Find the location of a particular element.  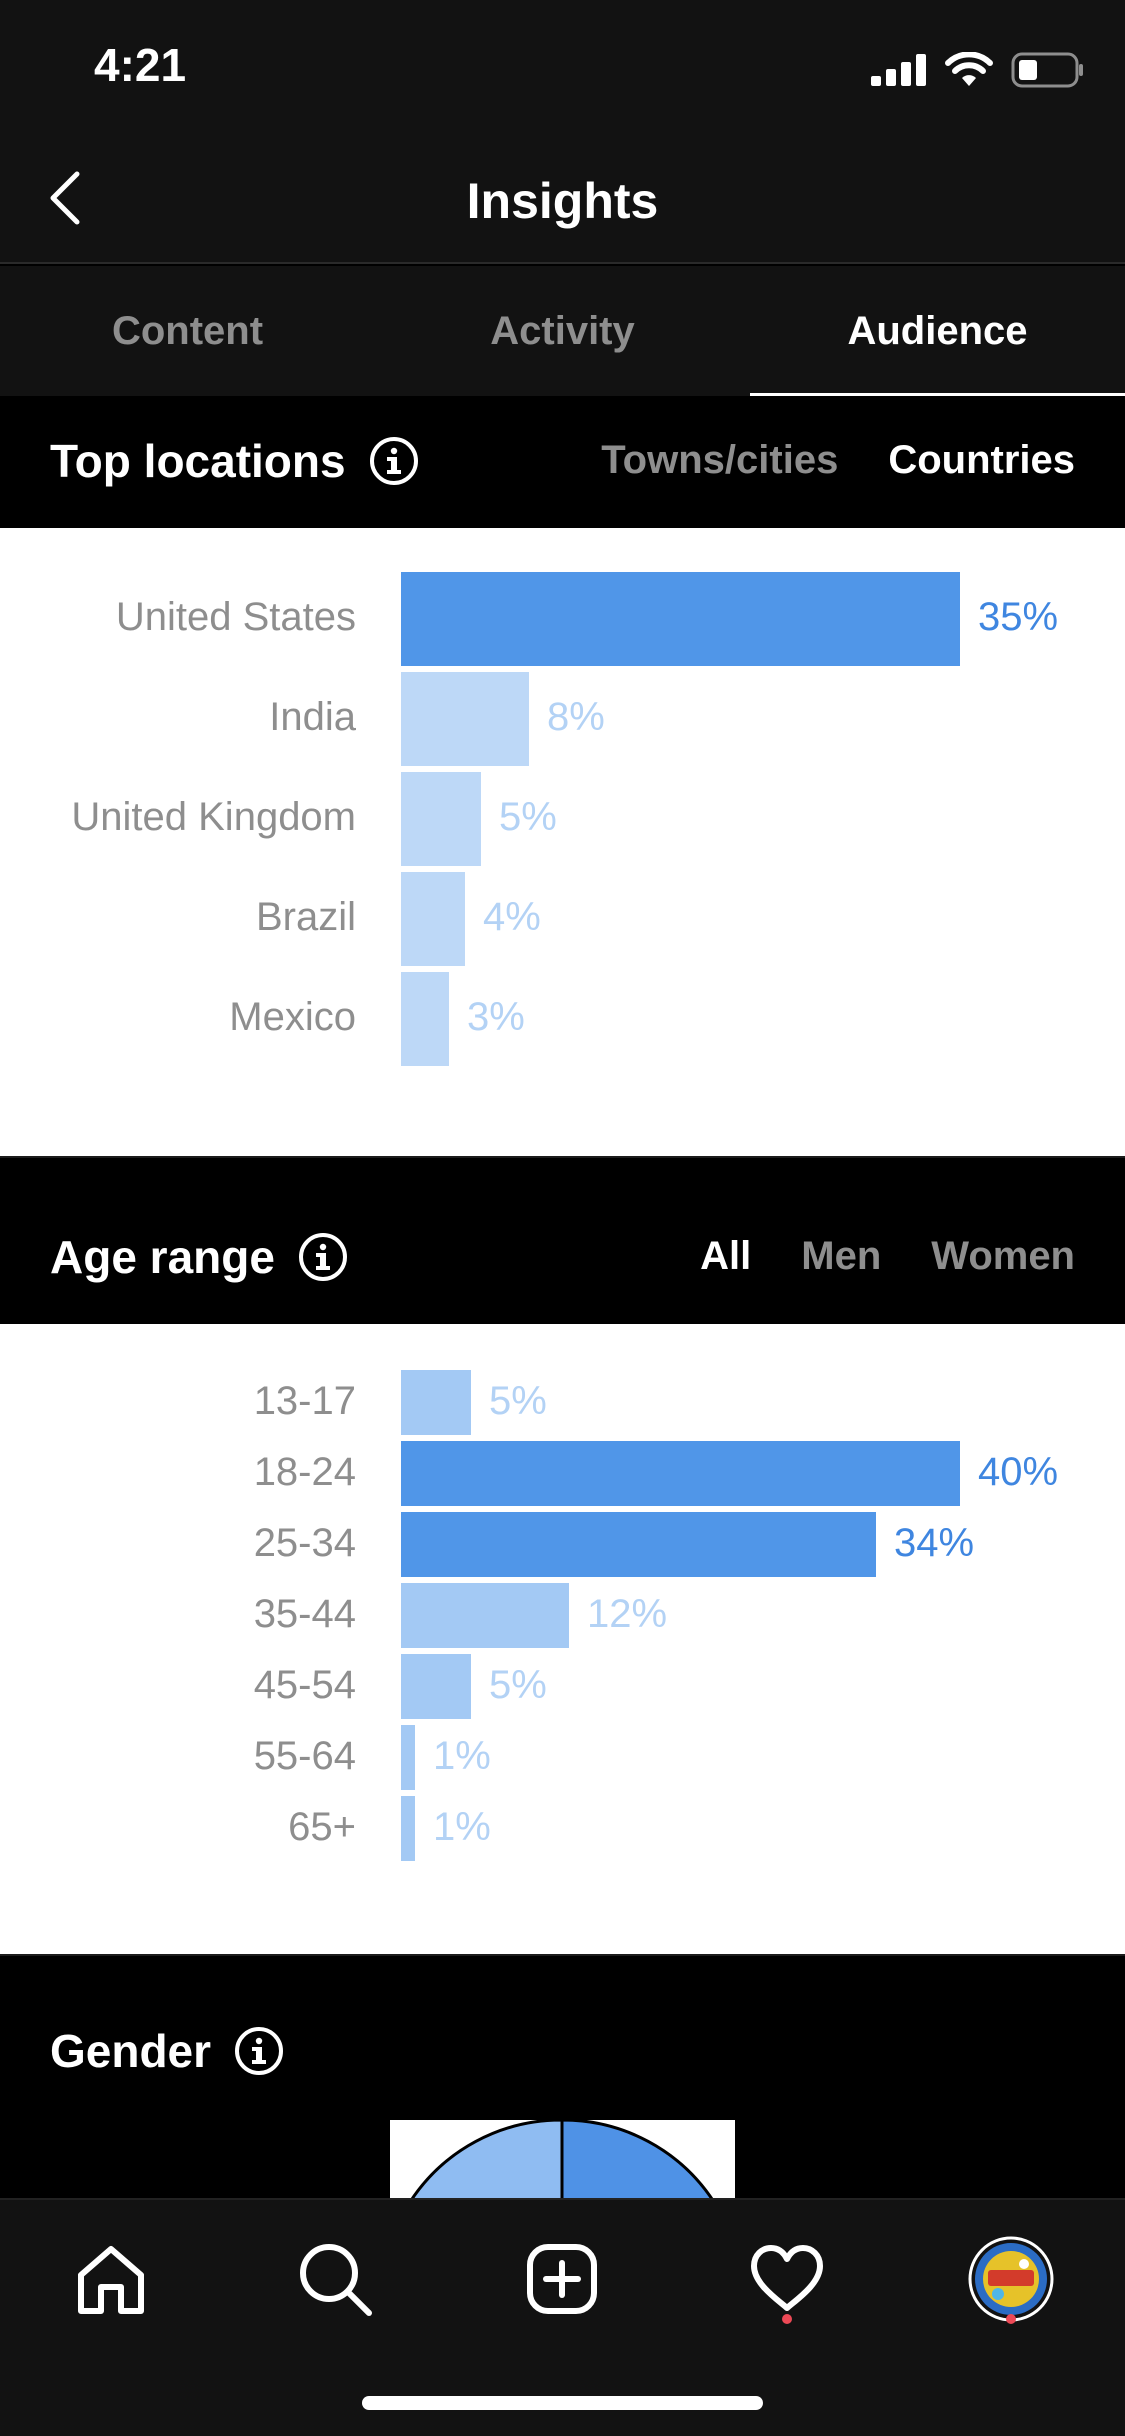

bar-row: India 8% is located at coordinates (562, 719).